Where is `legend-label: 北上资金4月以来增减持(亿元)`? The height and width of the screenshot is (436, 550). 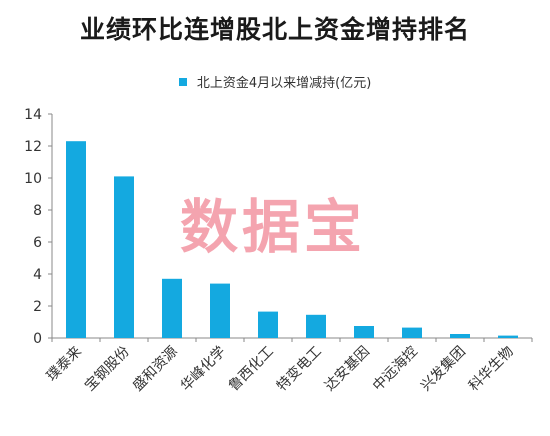
legend-label: 北上资金4月以来增减持(亿元) is located at coordinates (284, 83).